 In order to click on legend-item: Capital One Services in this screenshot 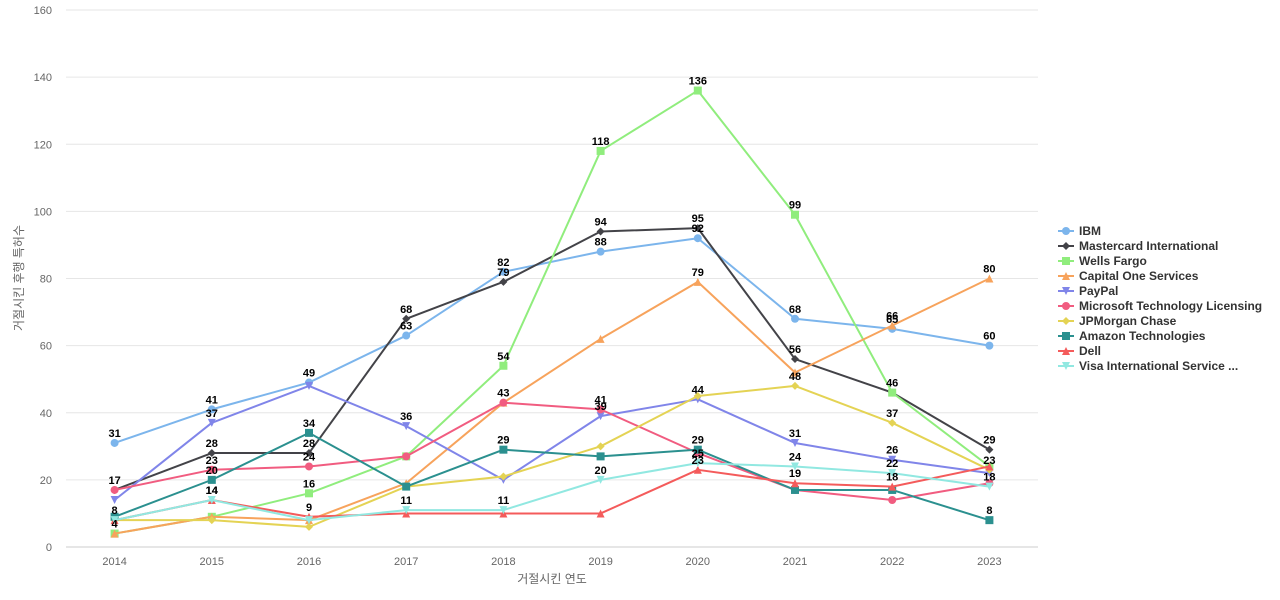, I will do `click(1160, 275)`.